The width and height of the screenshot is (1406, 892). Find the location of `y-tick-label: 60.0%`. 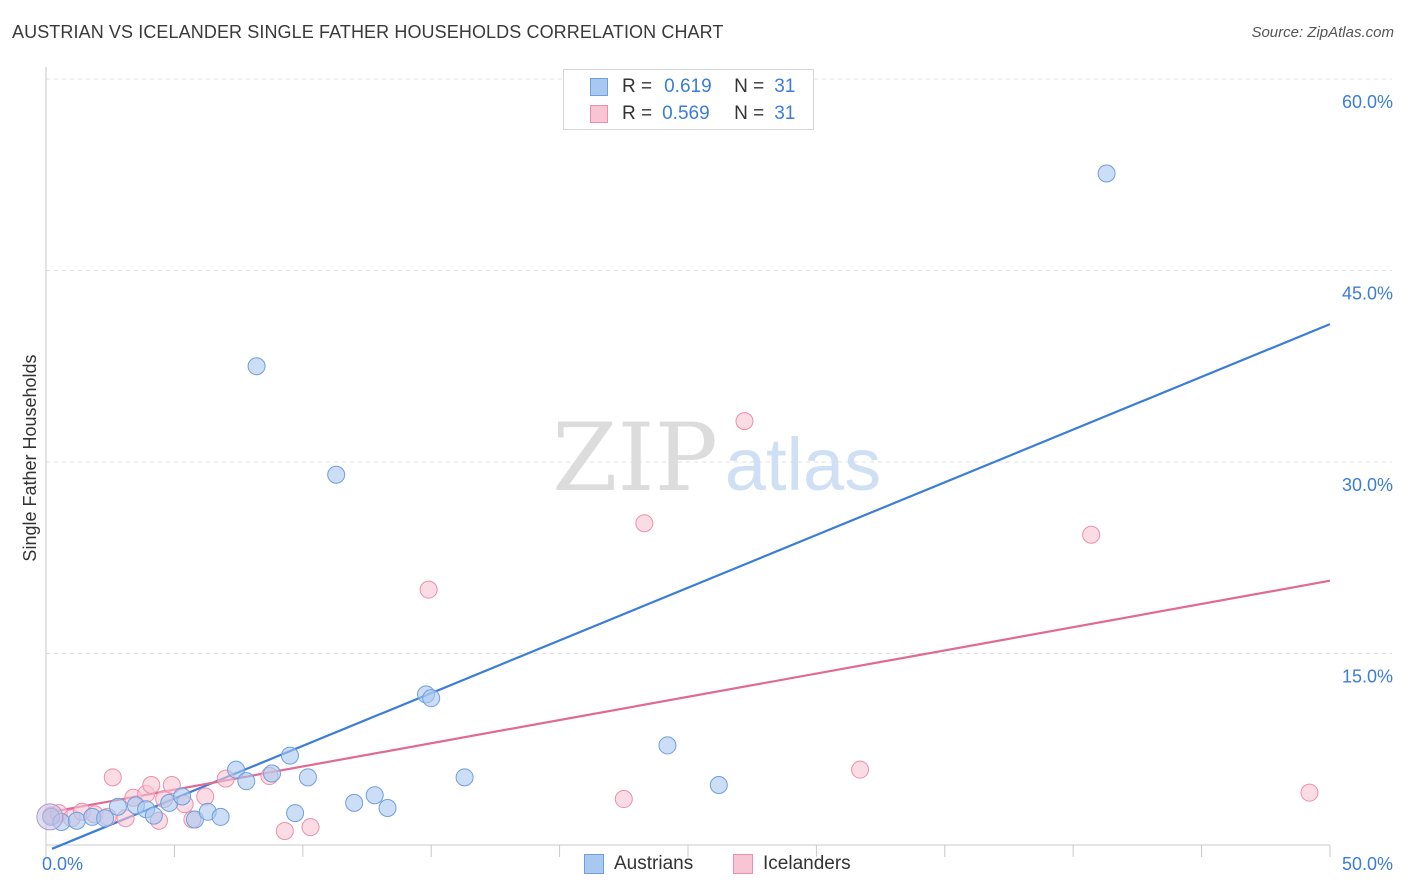

y-tick-label: 60.0% is located at coordinates (1367, 102).